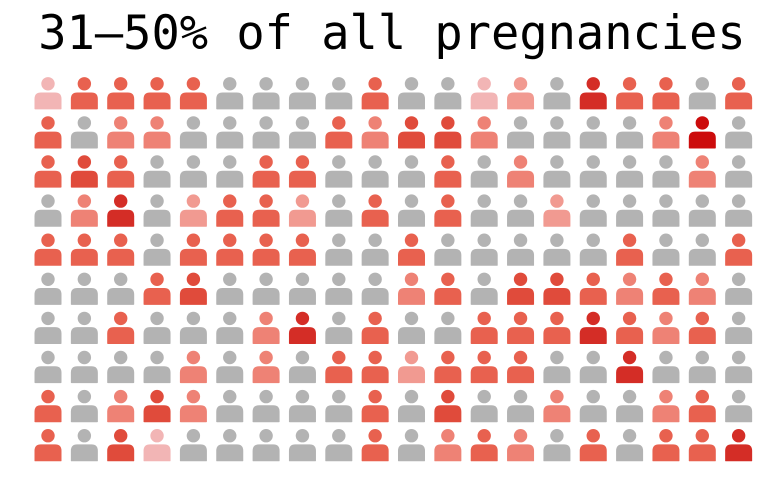 The width and height of the screenshot is (784, 482). I want to click on chart-title: 31–50% of all pregnancies, so click(392, 33).